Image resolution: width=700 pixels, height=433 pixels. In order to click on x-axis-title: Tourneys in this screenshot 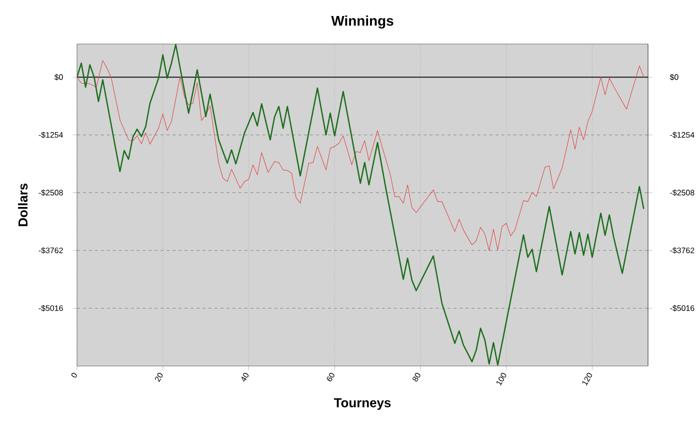, I will do `click(362, 404)`.